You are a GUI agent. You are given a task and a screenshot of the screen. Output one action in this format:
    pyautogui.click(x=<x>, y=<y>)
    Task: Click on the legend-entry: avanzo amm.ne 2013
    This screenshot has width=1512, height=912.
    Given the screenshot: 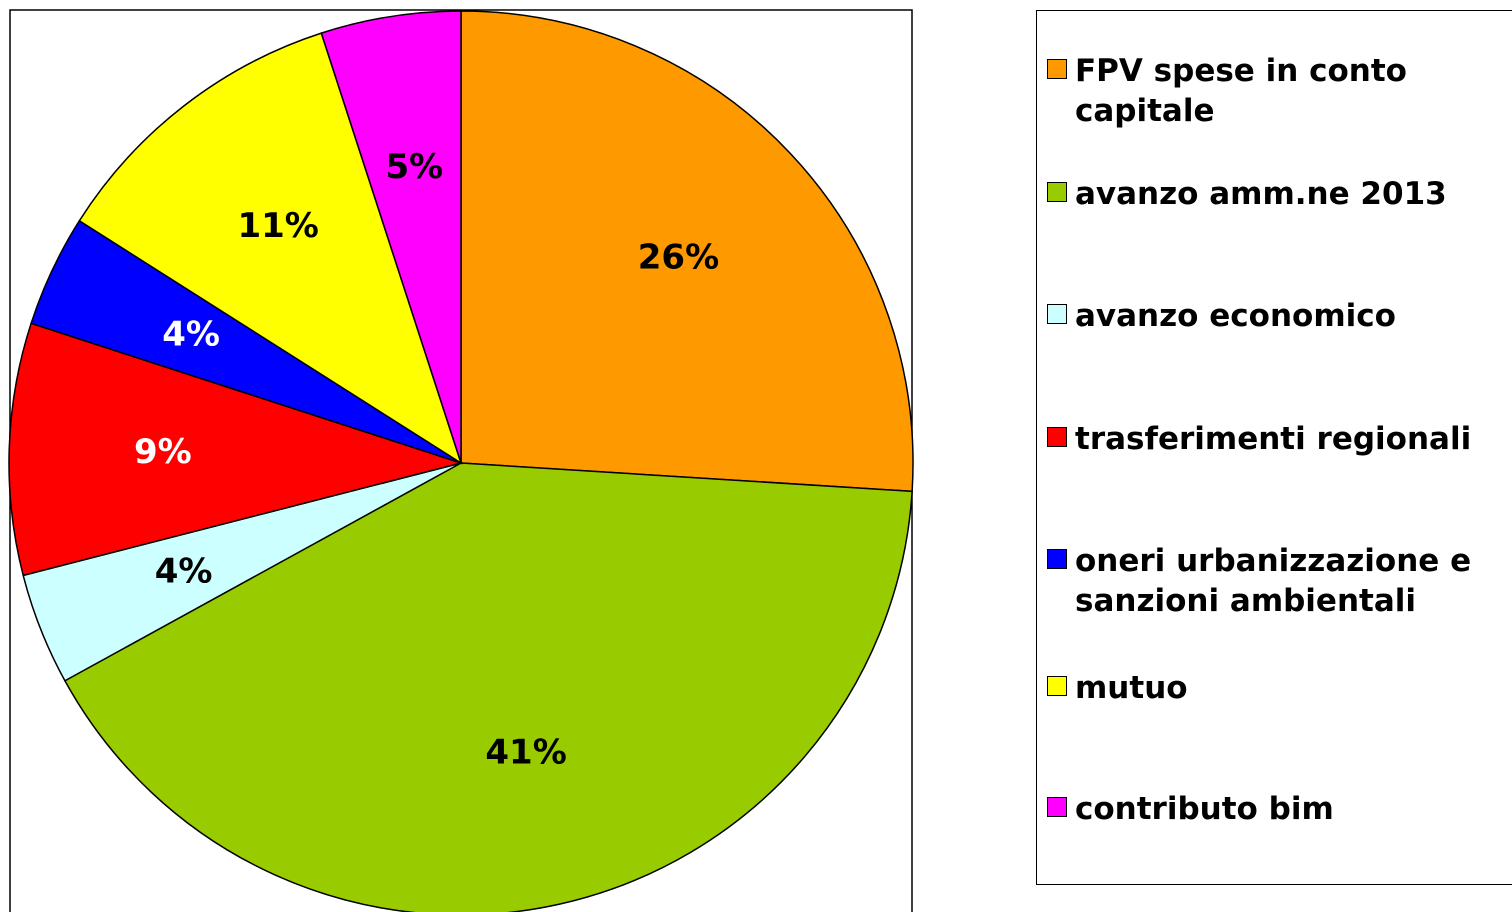 What is the action you would take?
    pyautogui.click(x=1276, y=194)
    